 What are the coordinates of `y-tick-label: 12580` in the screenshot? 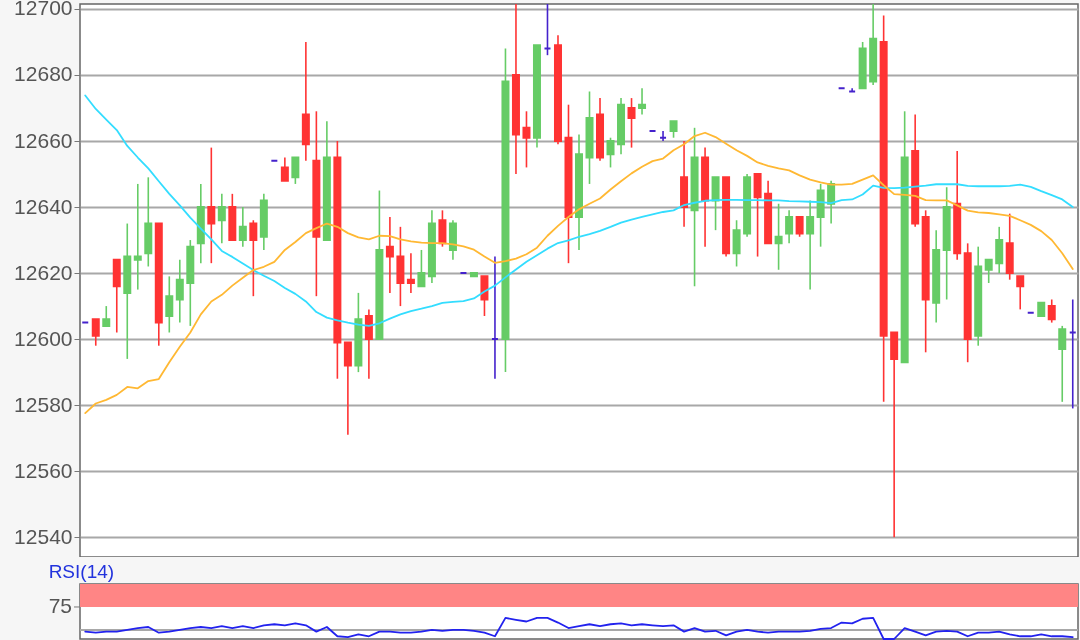 It's located at (43, 404).